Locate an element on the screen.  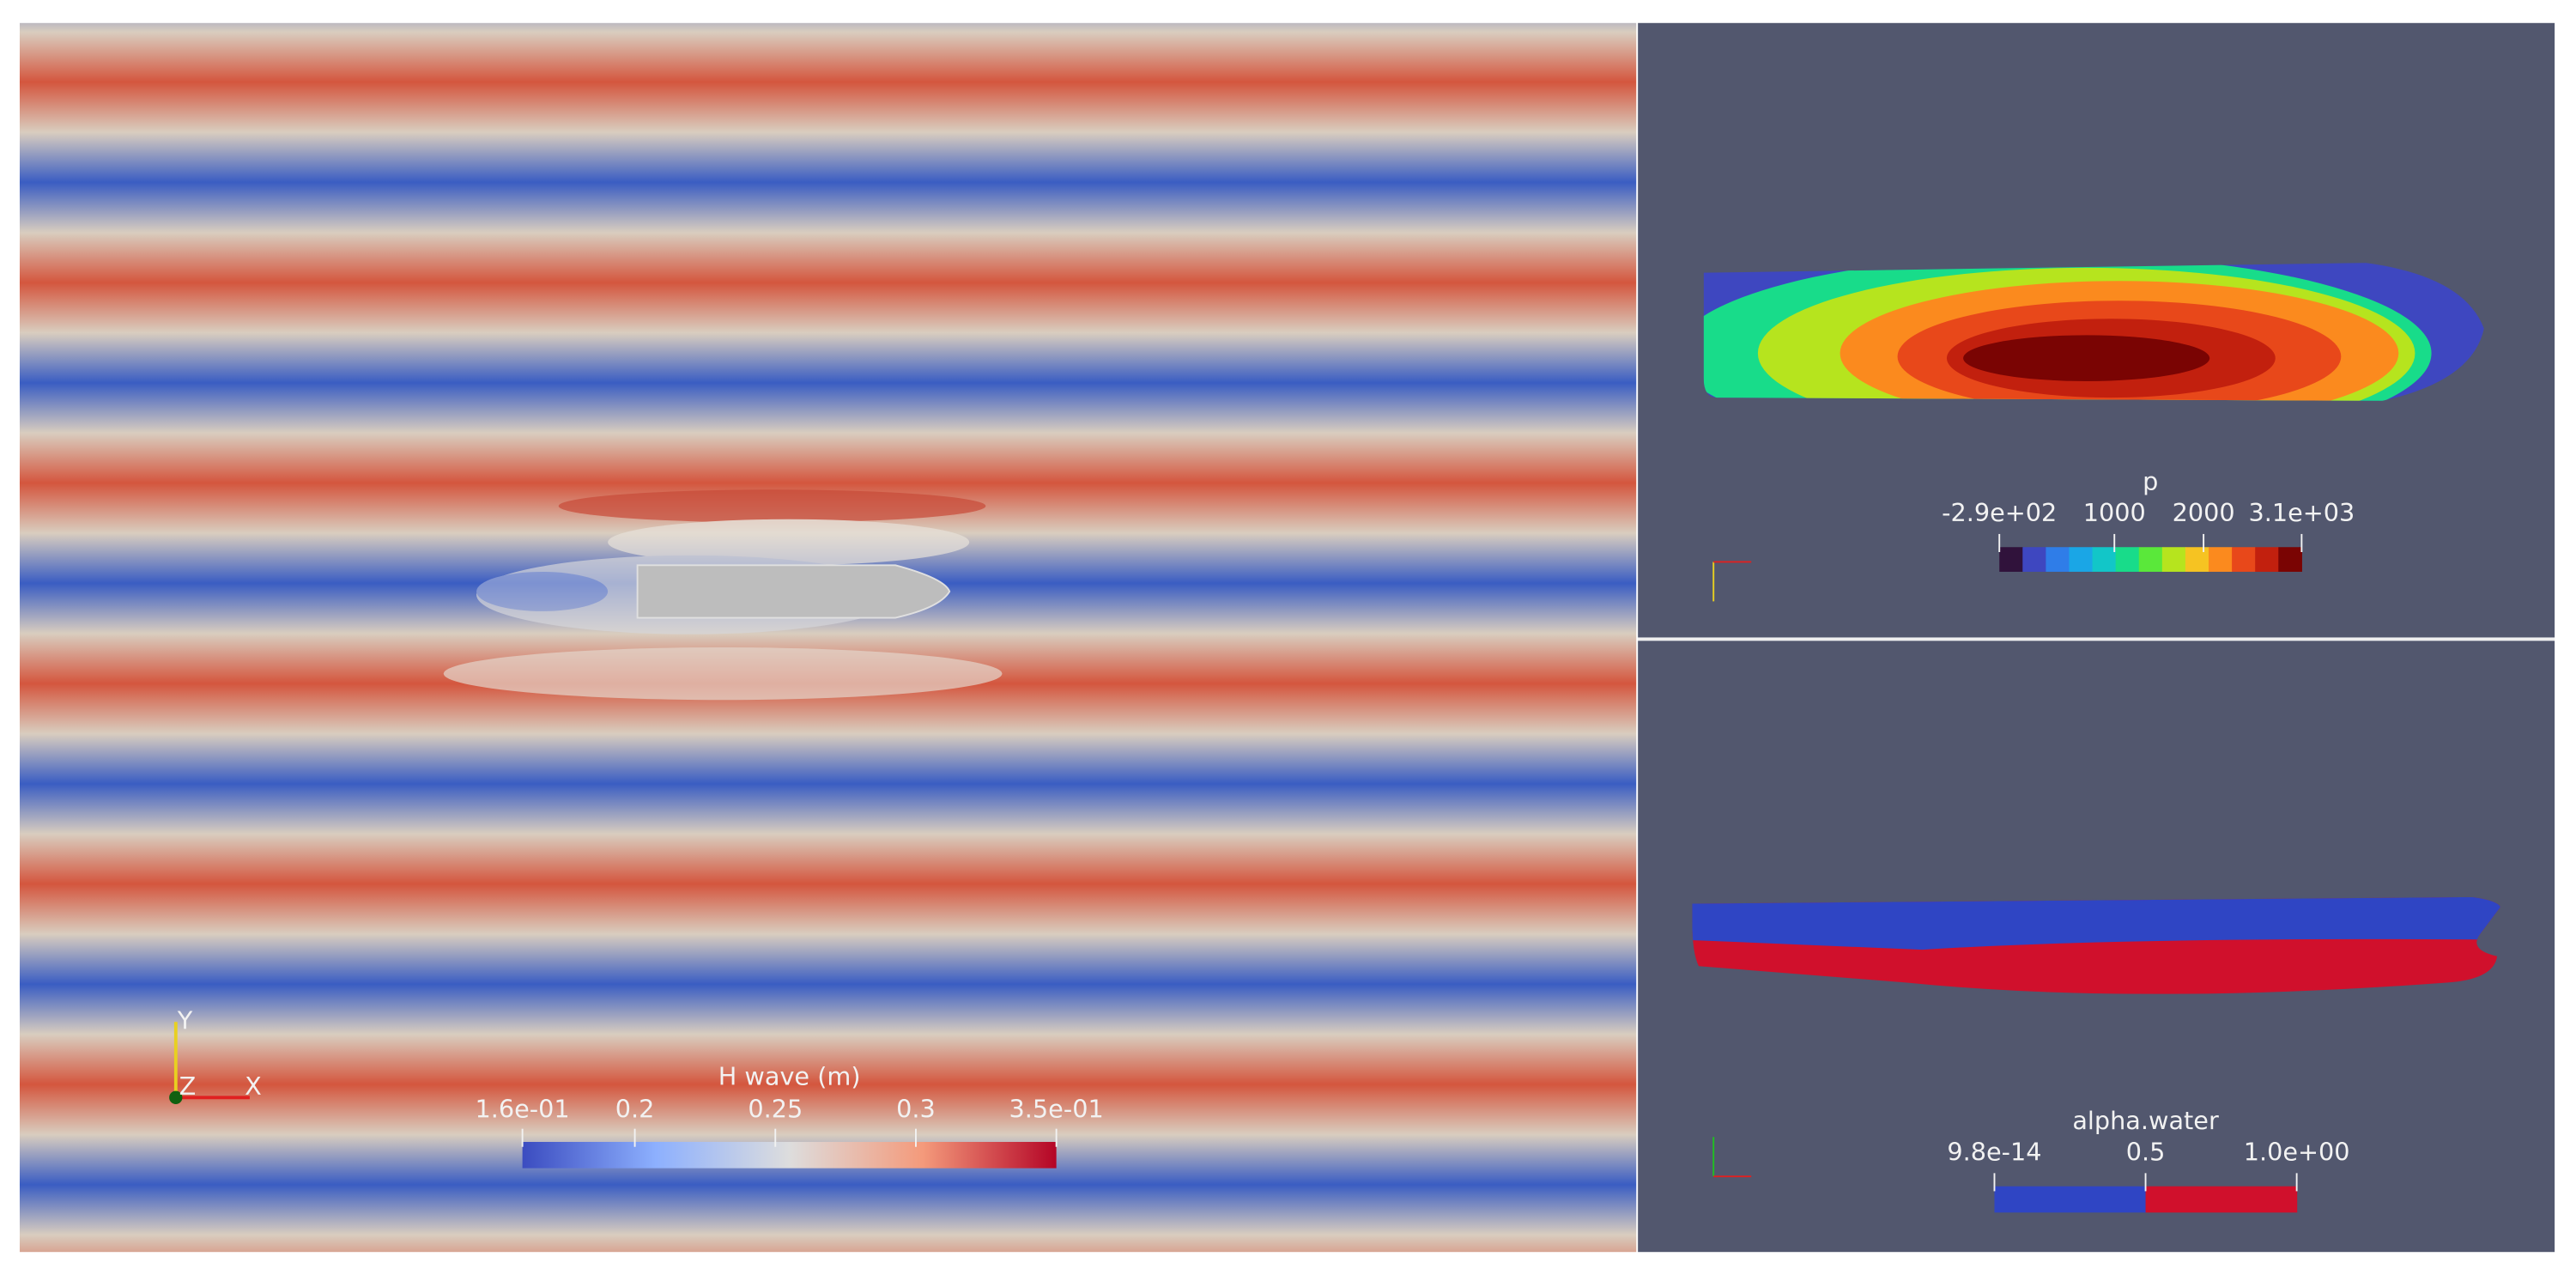
axis-label: X is located at coordinates (253, 1086).